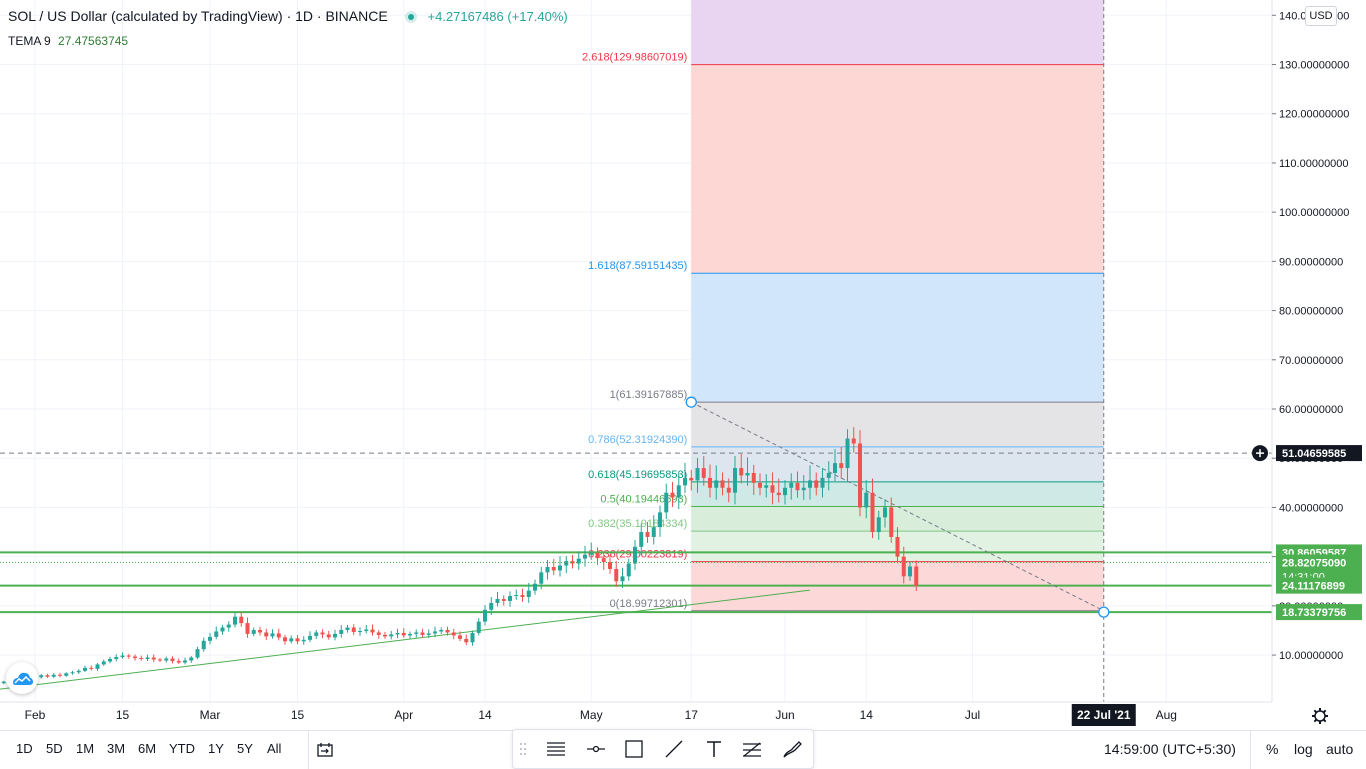 This screenshot has width=1366, height=769. I want to click on price-tag-bg, so click(1319, 612).